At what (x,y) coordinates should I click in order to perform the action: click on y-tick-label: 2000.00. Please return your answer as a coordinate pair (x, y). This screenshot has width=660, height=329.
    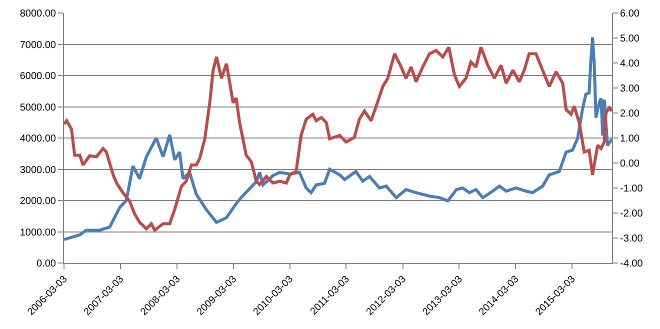
    Looking at the image, I should click on (38, 201).